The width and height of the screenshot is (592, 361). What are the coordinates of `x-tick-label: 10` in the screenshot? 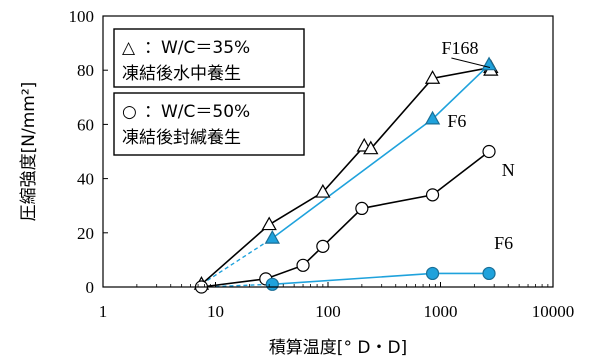 It's located at (215, 311).